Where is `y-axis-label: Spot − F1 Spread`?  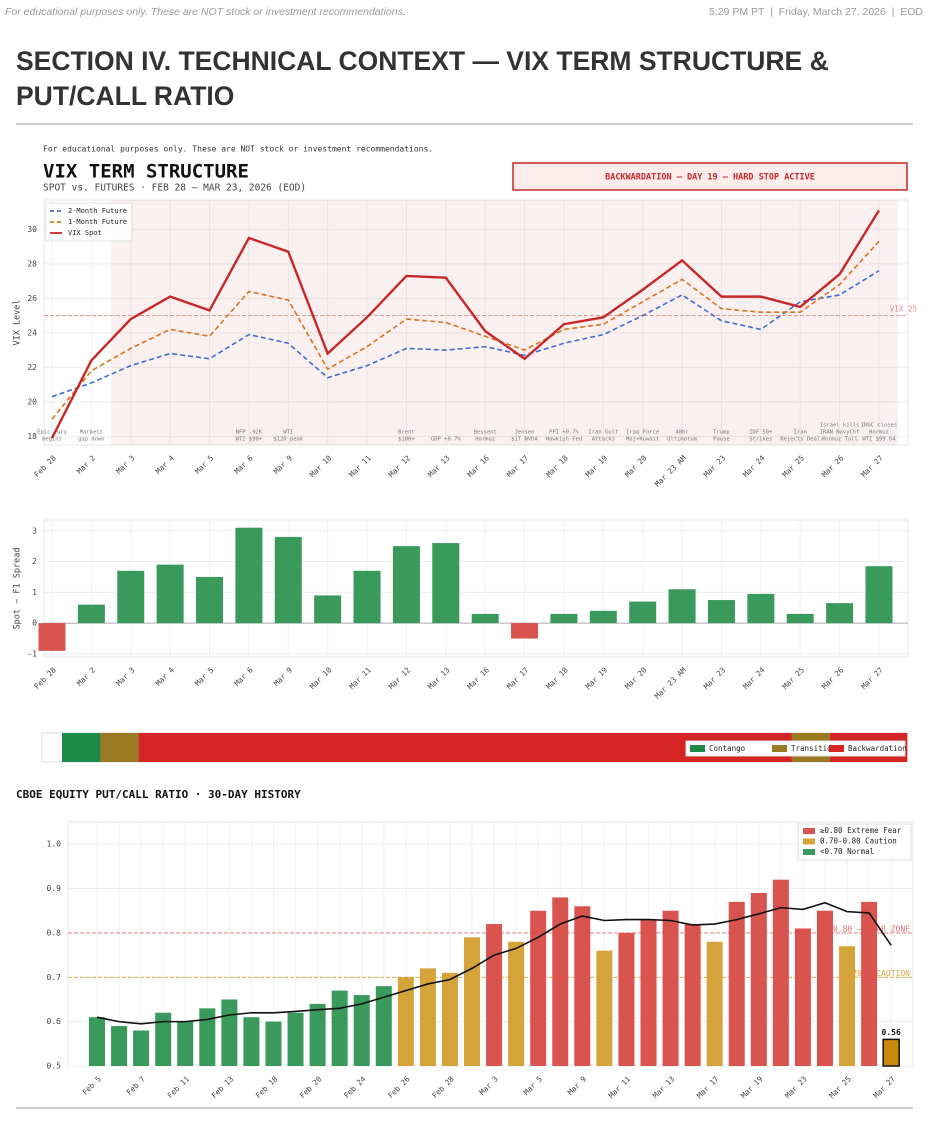
y-axis-label: Spot − F1 Spread is located at coordinates (18, 589).